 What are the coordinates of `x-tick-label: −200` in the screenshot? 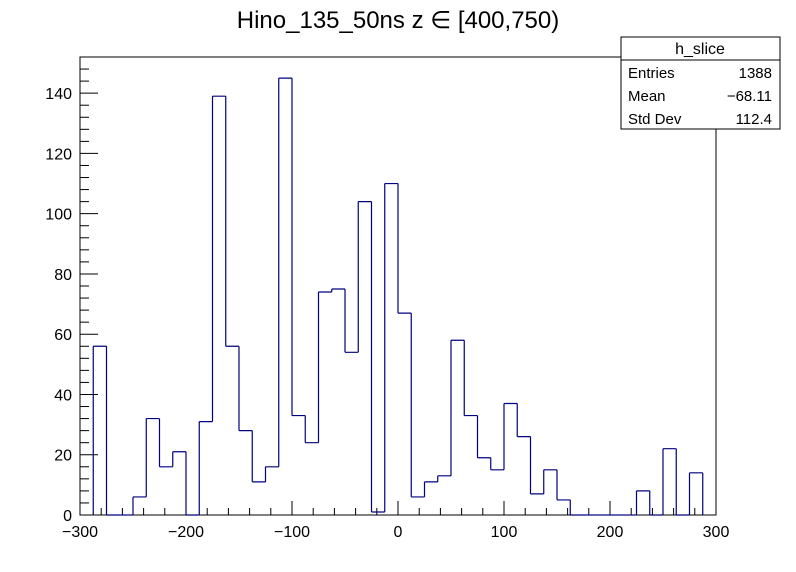 It's located at (186, 532).